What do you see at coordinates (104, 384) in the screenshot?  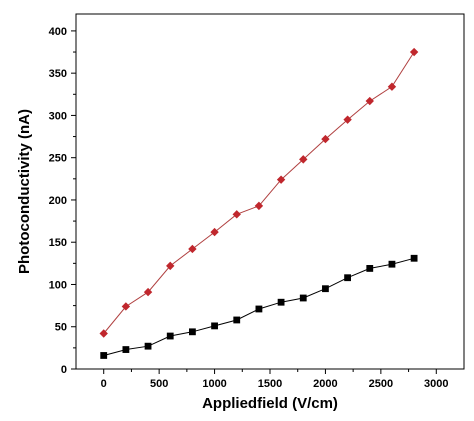 I see `x-tick-label: 0` at bounding box center [104, 384].